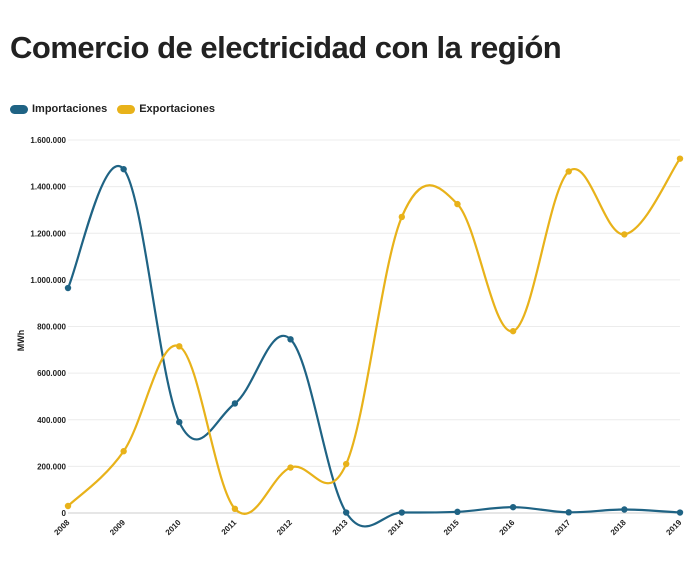  What do you see at coordinates (19, 109) in the screenshot?
I see `legend-swatch-importaciones` at bounding box center [19, 109].